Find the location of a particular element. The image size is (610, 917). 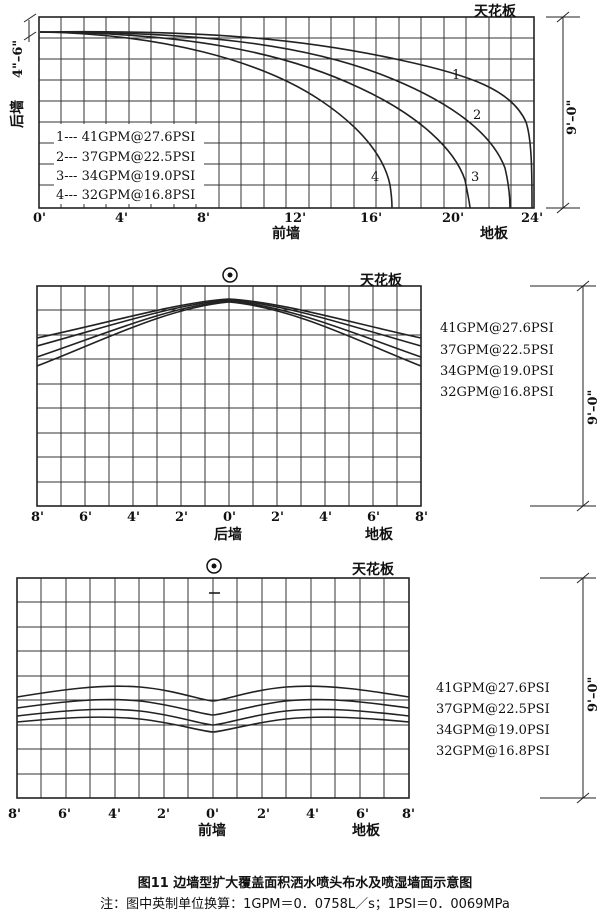

panel3-height-label: 9'–0" is located at coordinates (593, 694).